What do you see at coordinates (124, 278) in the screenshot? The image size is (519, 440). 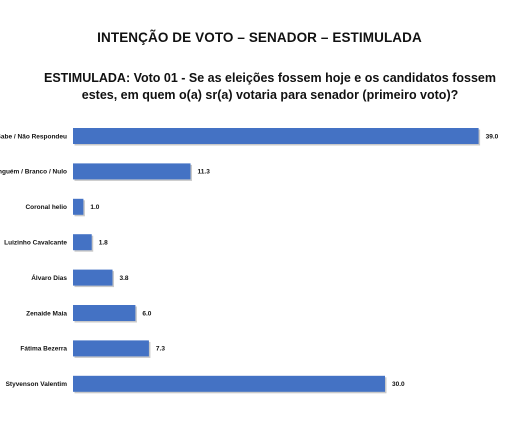 I see `value-label: 3.8` at bounding box center [124, 278].